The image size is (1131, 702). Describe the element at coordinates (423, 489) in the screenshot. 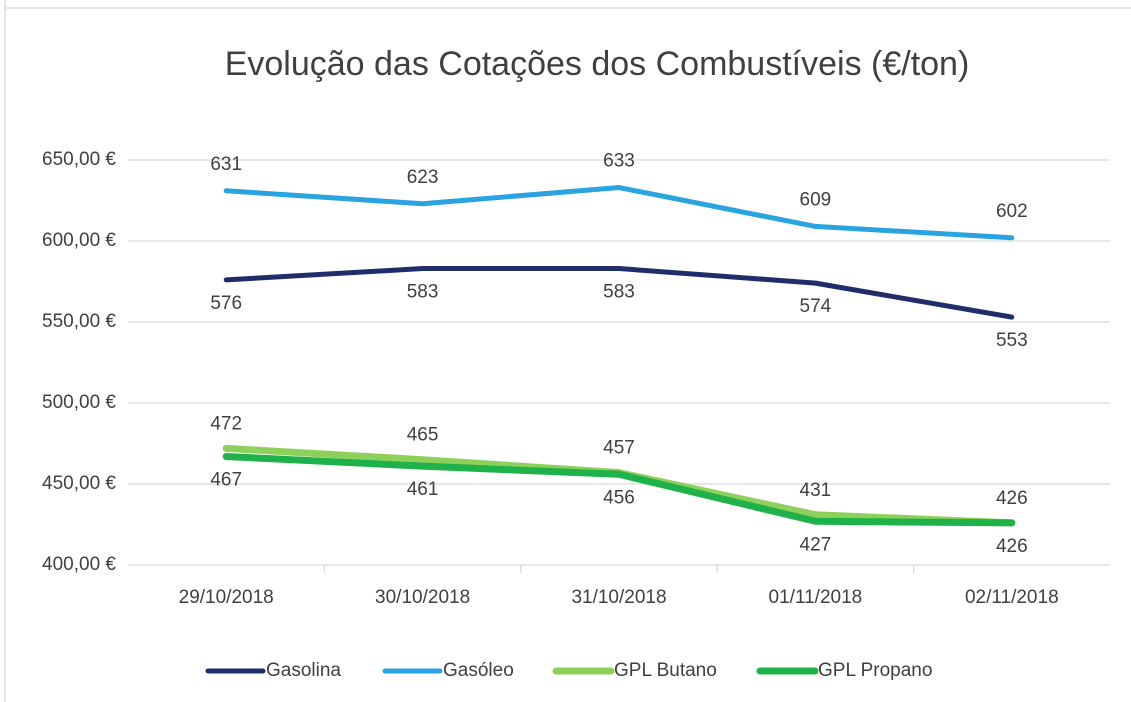

I see `data-label: 461` at that location.